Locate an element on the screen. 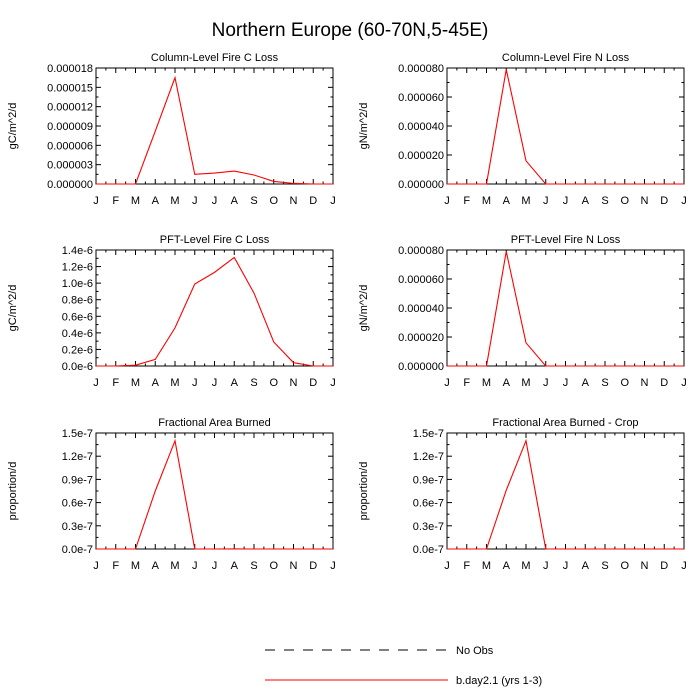 This screenshot has width=700, height=700. y-tick-label: 0.2e-6 is located at coordinates (77, 350).